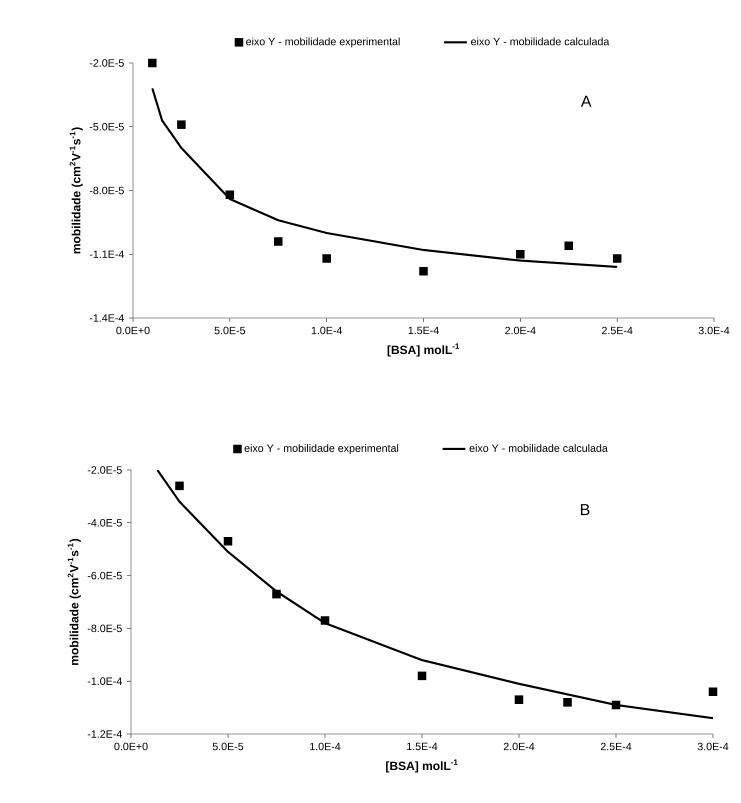  Describe the element at coordinates (105, 576) in the screenshot. I see `y-tick-label: -6.0E-5` at that location.